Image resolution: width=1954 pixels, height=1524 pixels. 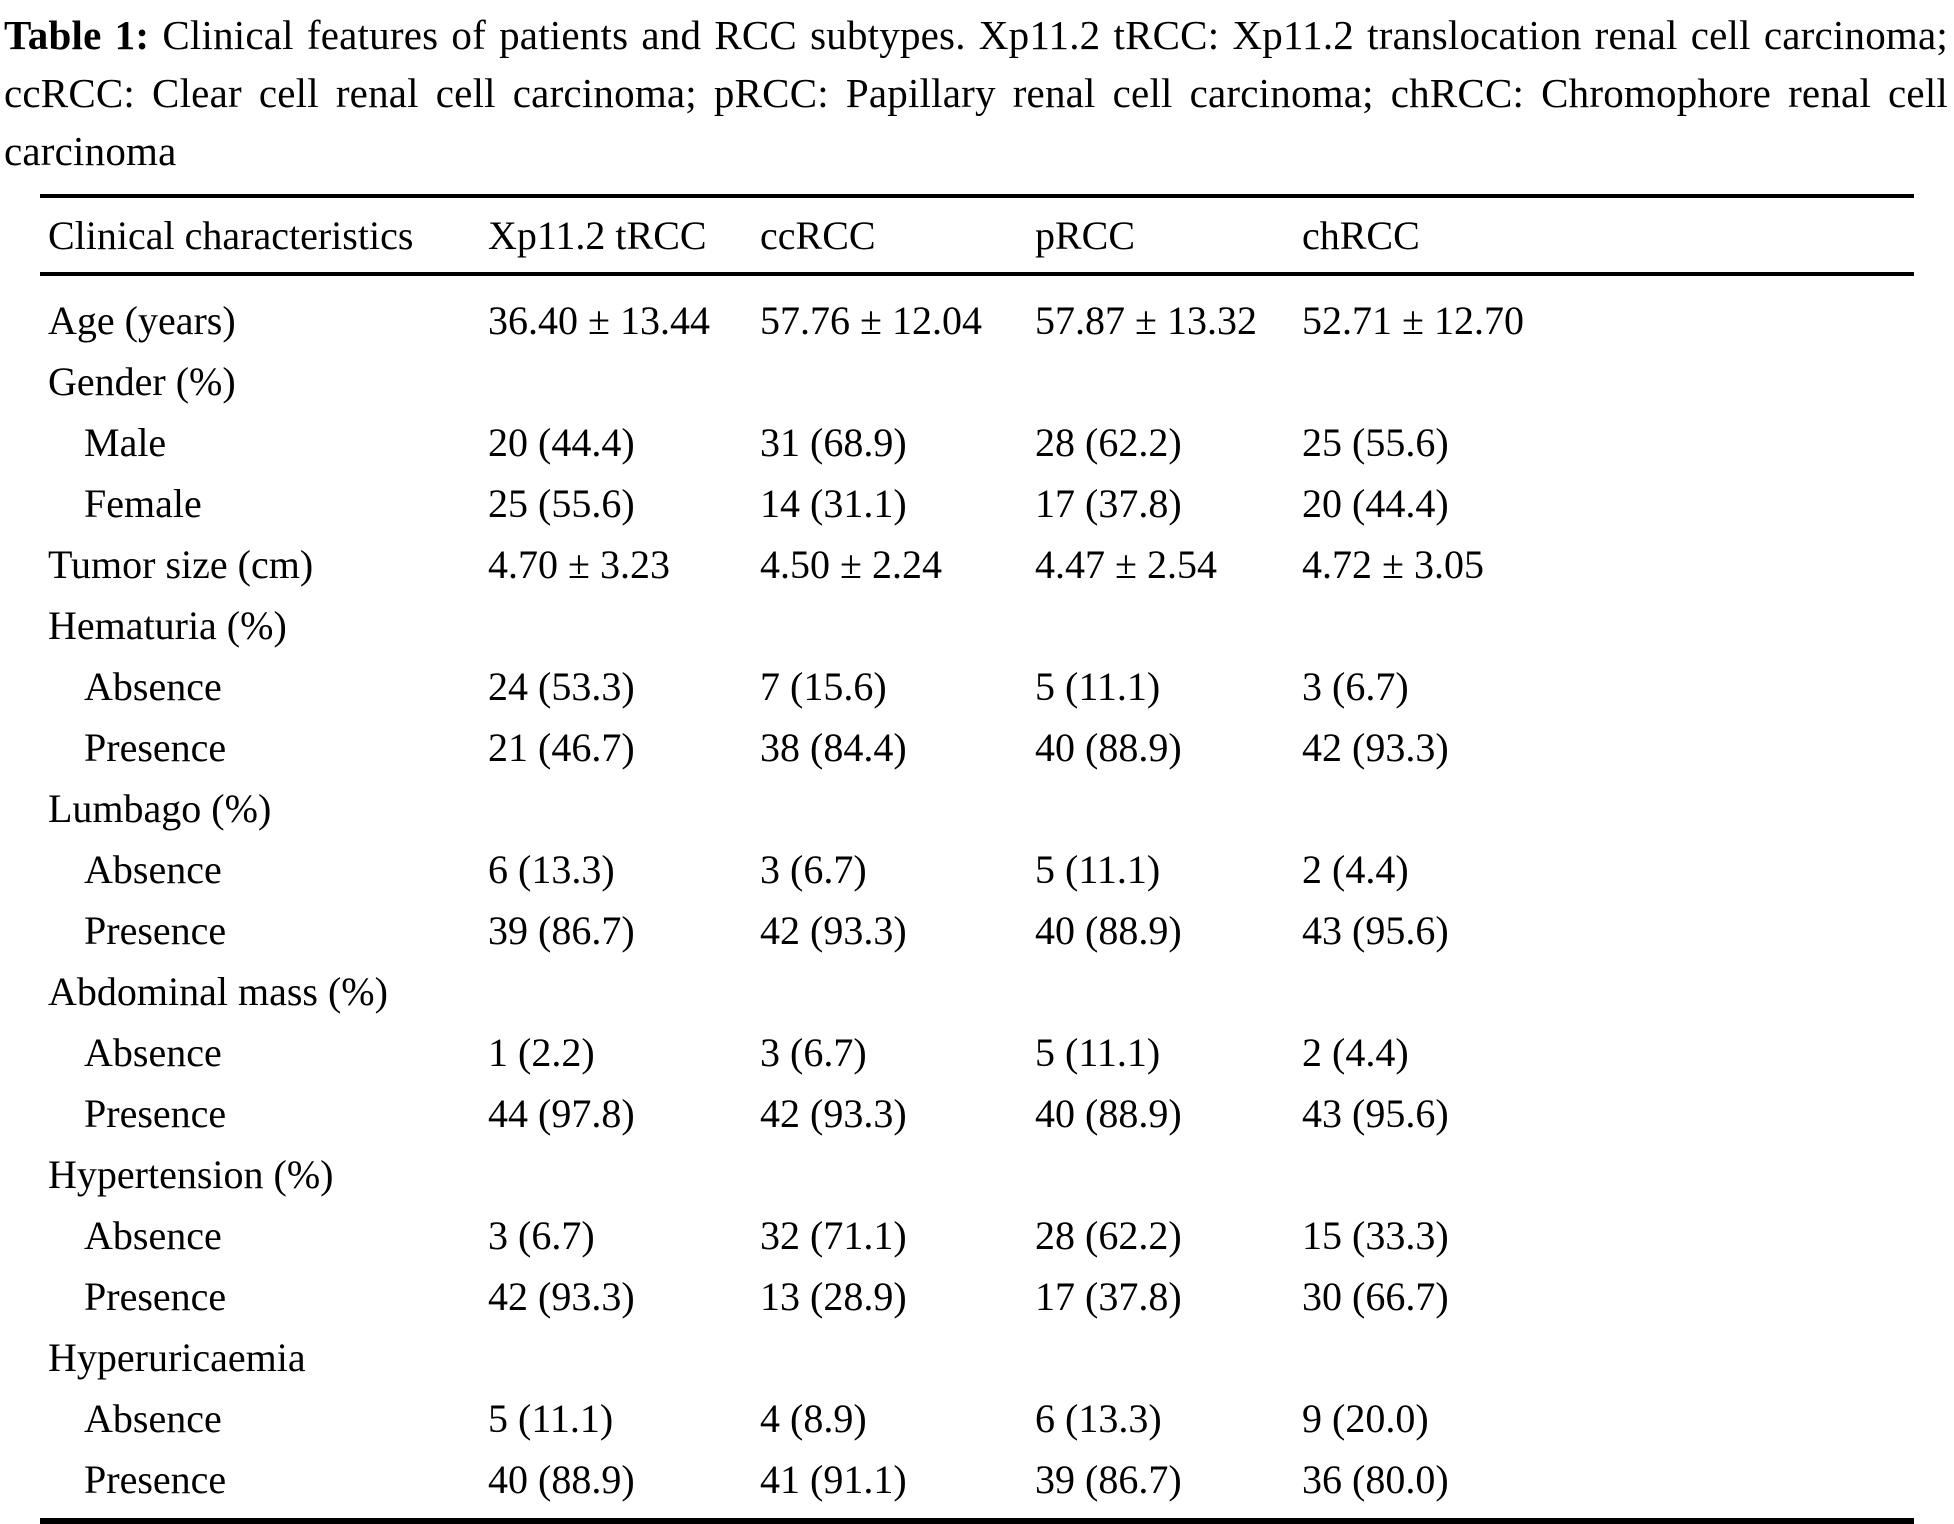 I want to click on cell-ccrcc: 57.76 ± 12.04, so click(x=871, y=320).